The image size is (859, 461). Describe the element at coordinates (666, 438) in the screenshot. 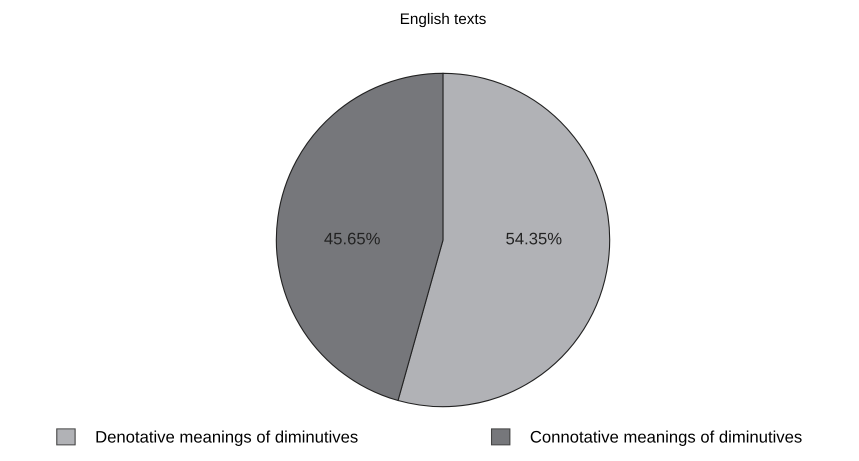

I see `legend-label: Connotative meanings of diminutives` at that location.